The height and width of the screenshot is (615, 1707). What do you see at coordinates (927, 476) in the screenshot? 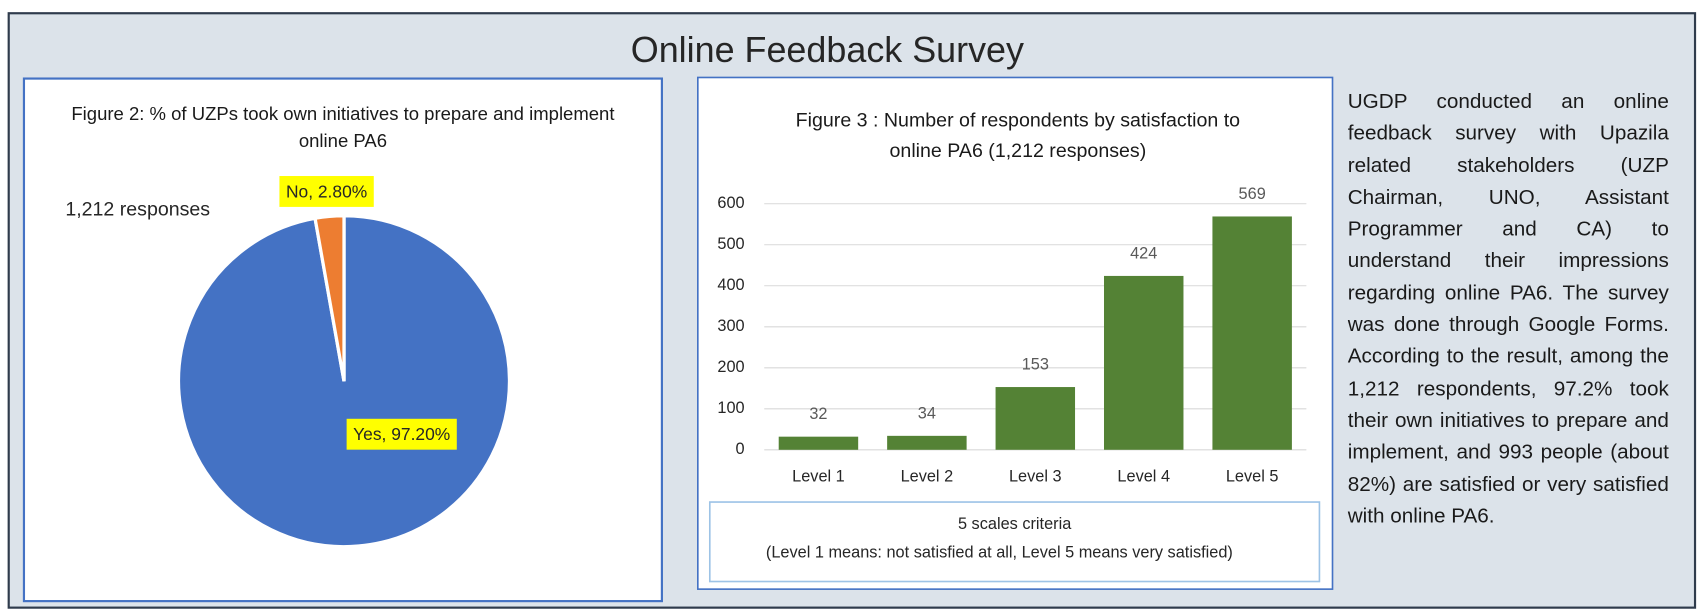
I see `x-tick-label: Level 2` at bounding box center [927, 476].